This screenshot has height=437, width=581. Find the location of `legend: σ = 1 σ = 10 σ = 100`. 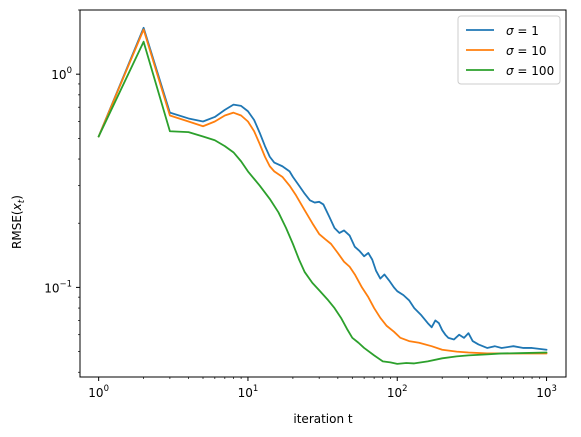

legend: σ = 1 σ = 10 σ = 100 is located at coordinates (509, 50).